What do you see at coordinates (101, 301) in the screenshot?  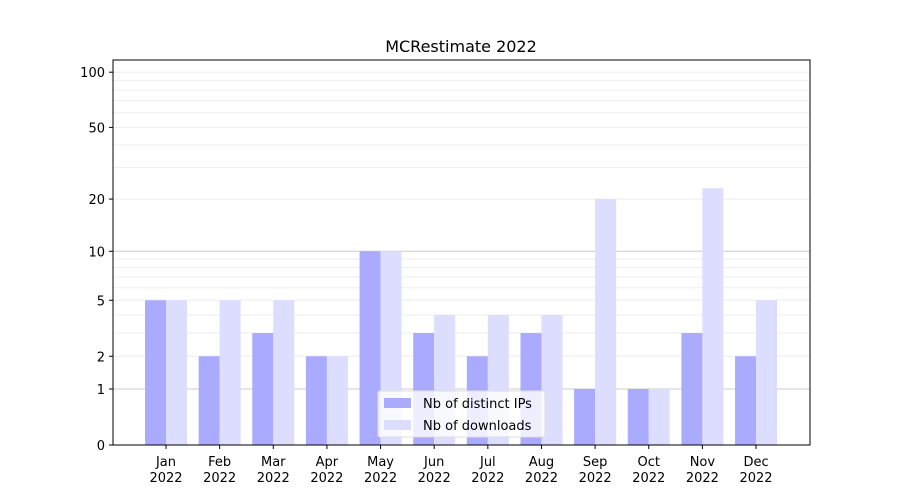 I see `y-tick-label: 5` at bounding box center [101, 301].